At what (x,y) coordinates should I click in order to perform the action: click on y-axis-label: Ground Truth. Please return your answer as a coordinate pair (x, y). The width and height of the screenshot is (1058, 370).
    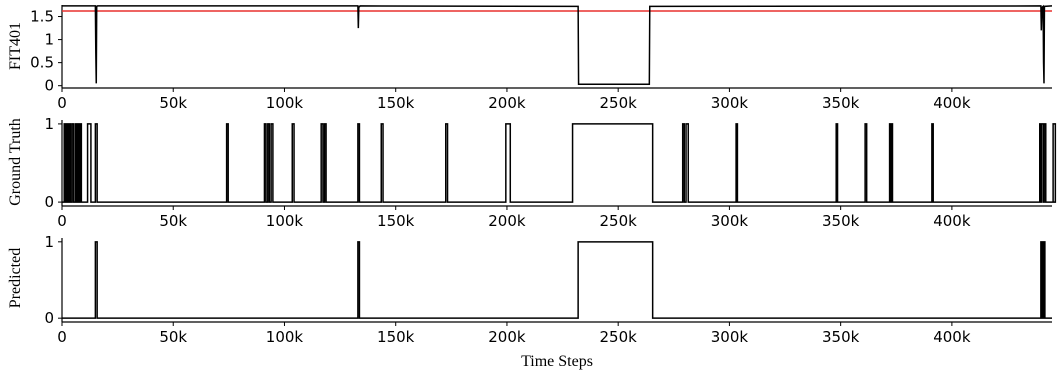
    Looking at the image, I should click on (15, 162).